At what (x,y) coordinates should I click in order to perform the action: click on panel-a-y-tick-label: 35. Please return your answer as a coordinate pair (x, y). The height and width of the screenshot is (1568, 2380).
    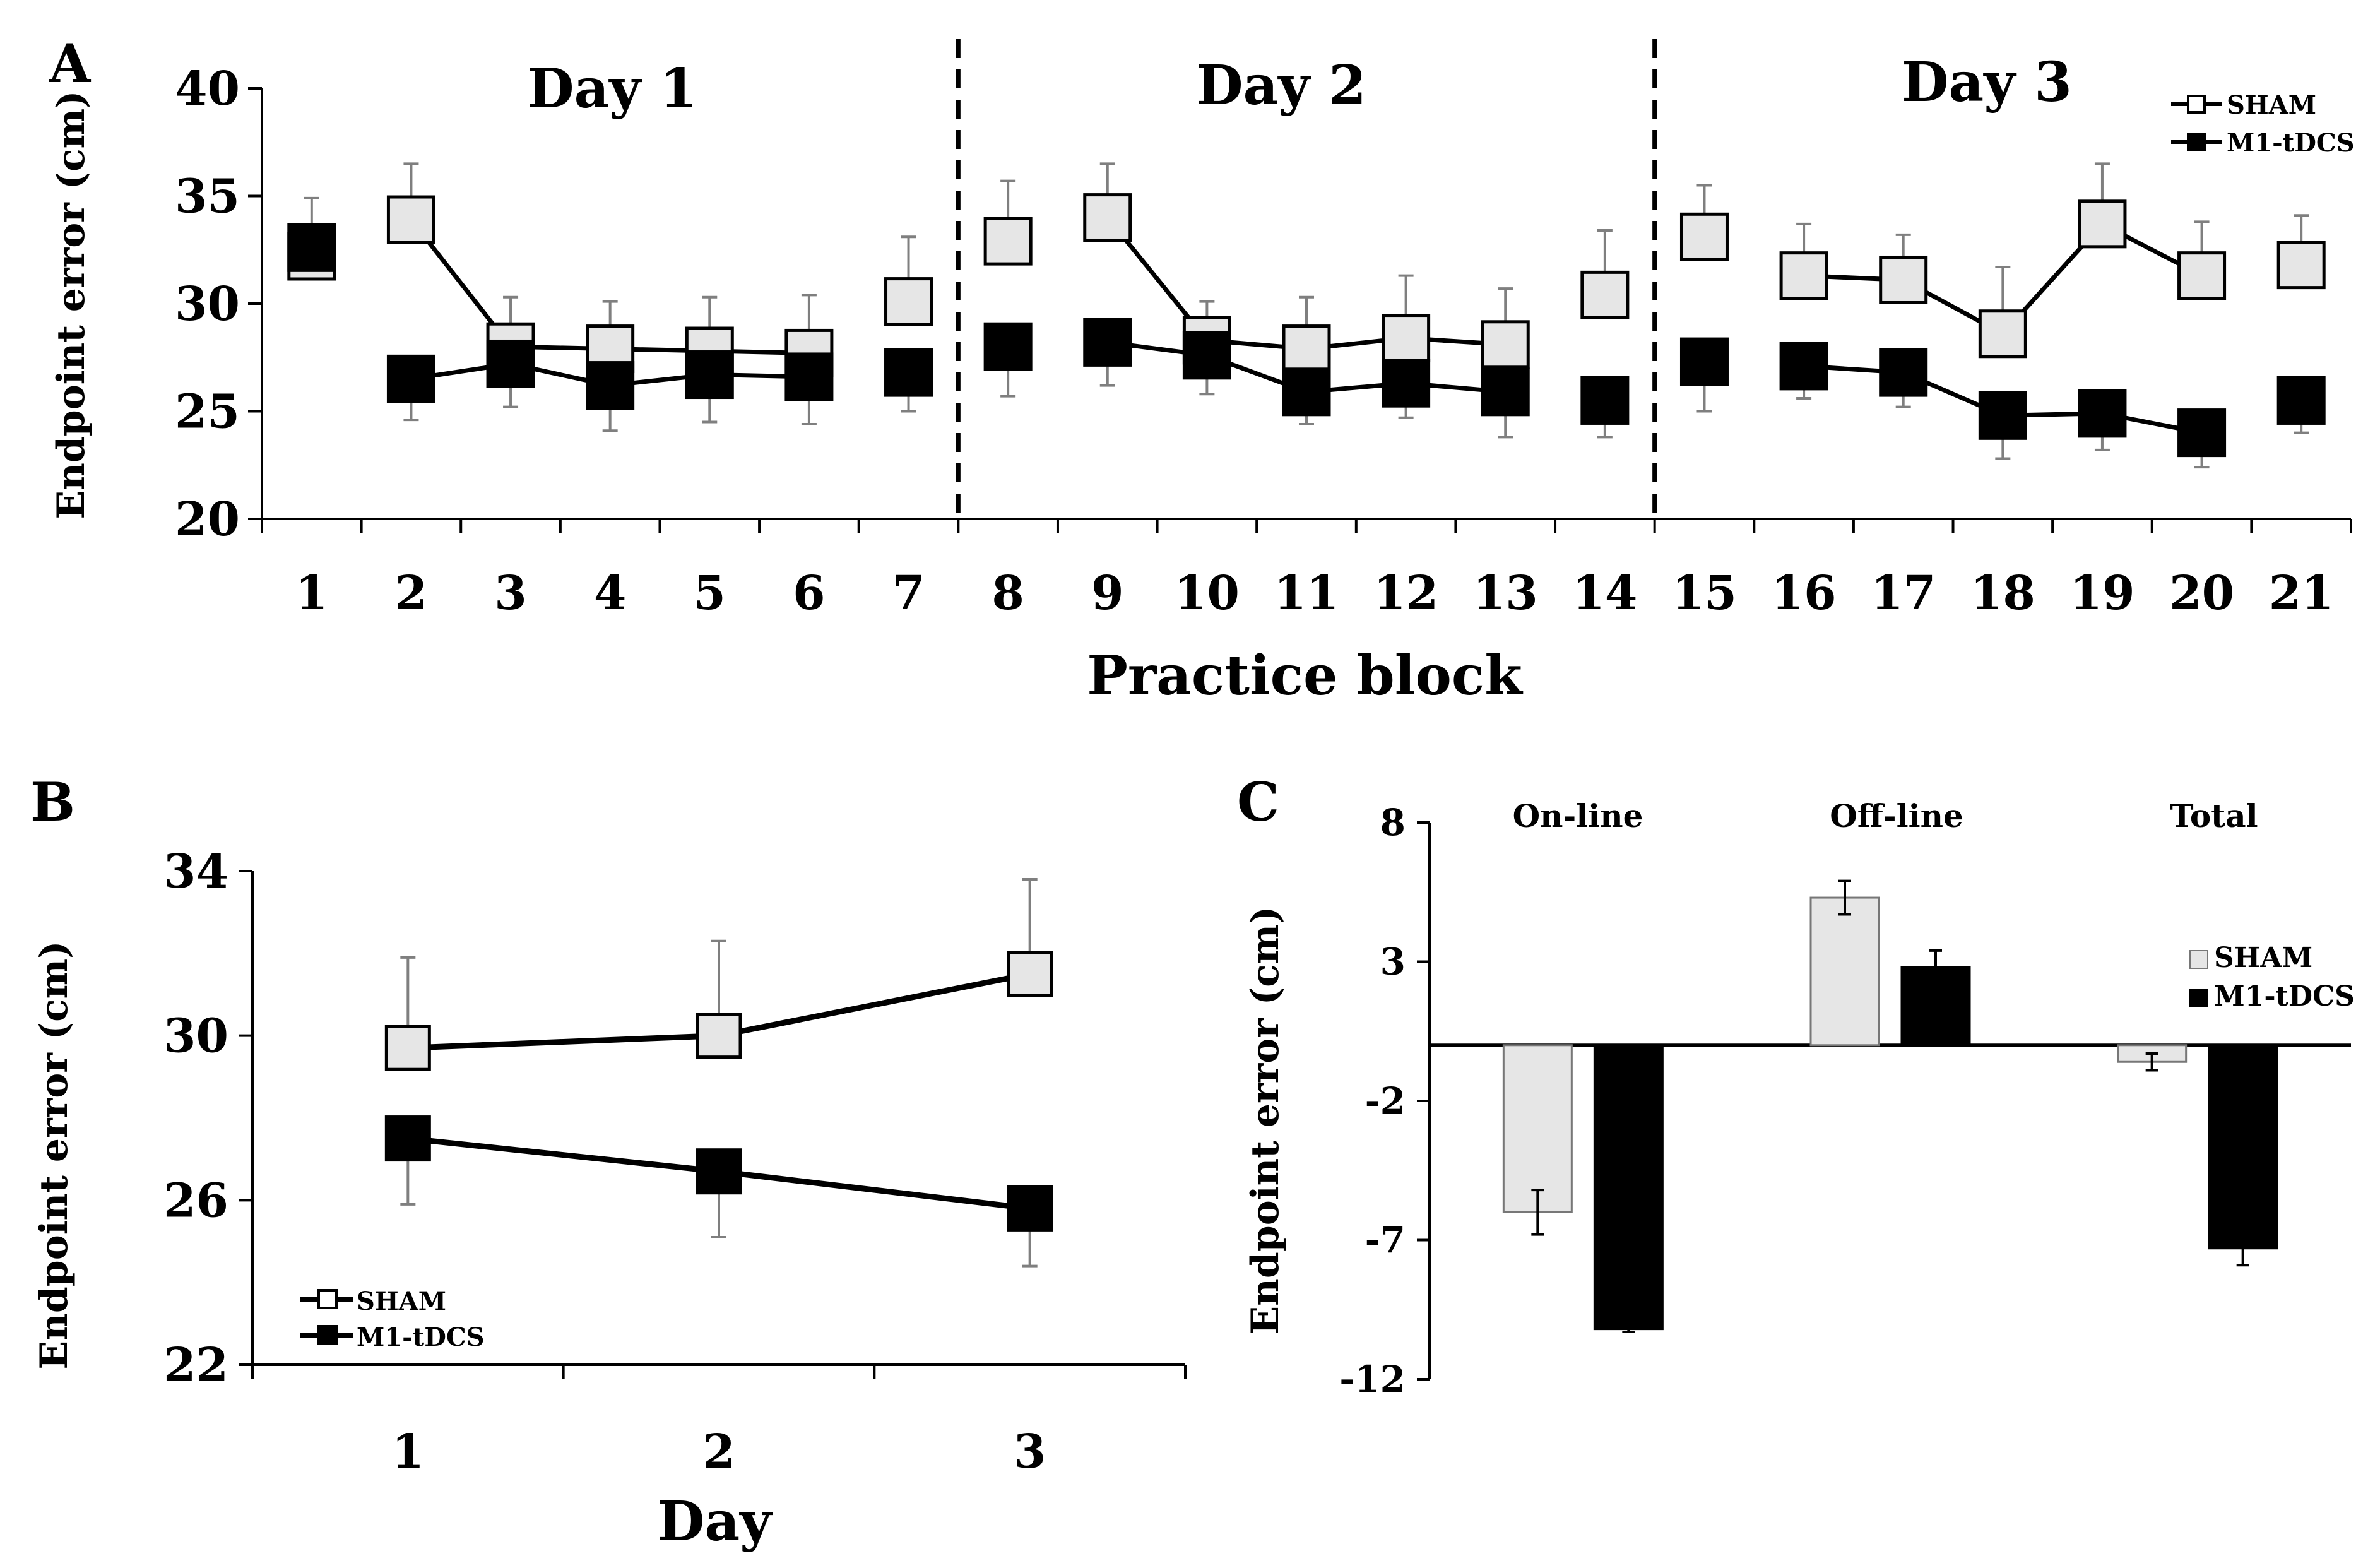
    Looking at the image, I should click on (207, 197).